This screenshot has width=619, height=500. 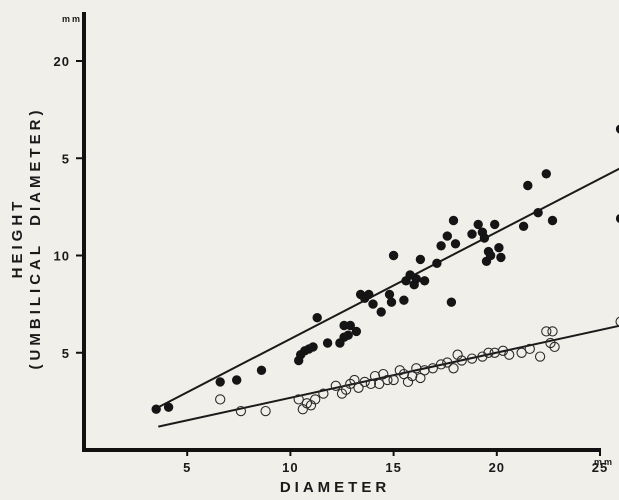 What do you see at coordinates (17, 238) in the screenshot?
I see `y-axis-title-line1: HEIGHT` at bounding box center [17, 238].